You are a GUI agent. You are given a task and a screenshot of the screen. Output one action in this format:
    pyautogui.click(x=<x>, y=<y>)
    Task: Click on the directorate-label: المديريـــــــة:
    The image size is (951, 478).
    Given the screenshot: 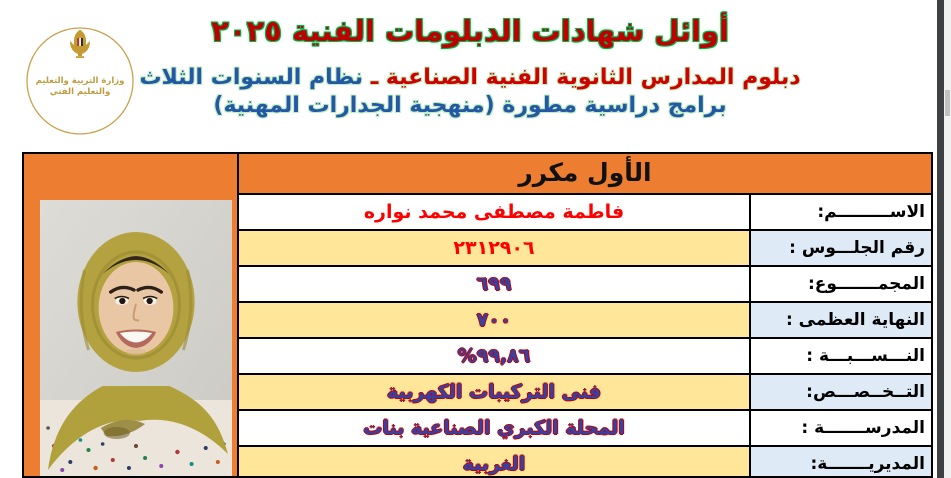 What is the action you would take?
    pyautogui.click(x=840, y=461)
    